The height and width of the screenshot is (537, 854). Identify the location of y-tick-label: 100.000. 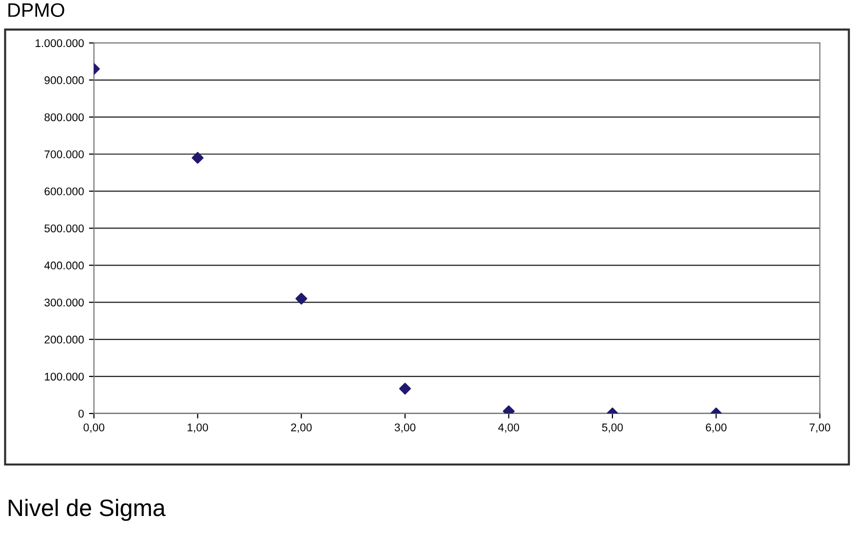
(64, 376).